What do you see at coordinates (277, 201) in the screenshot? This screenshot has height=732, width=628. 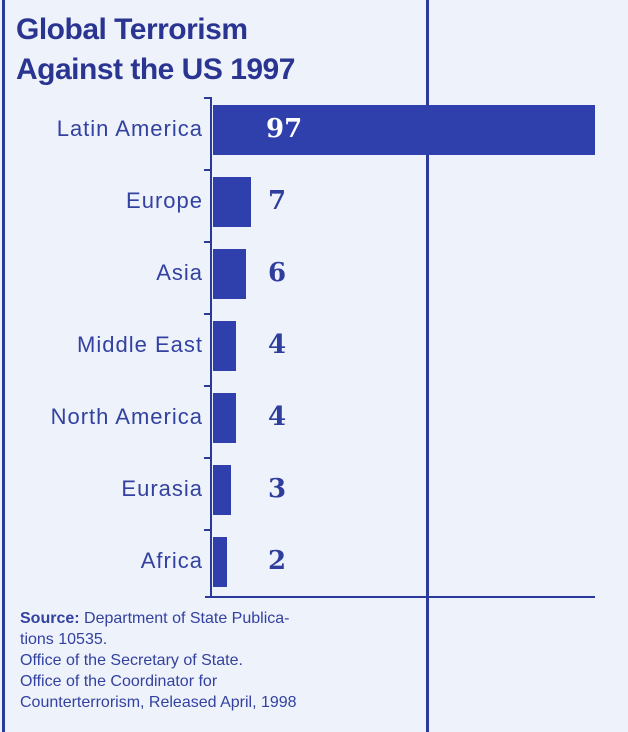 I see `value-label: 7` at bounding box center [277, 201].